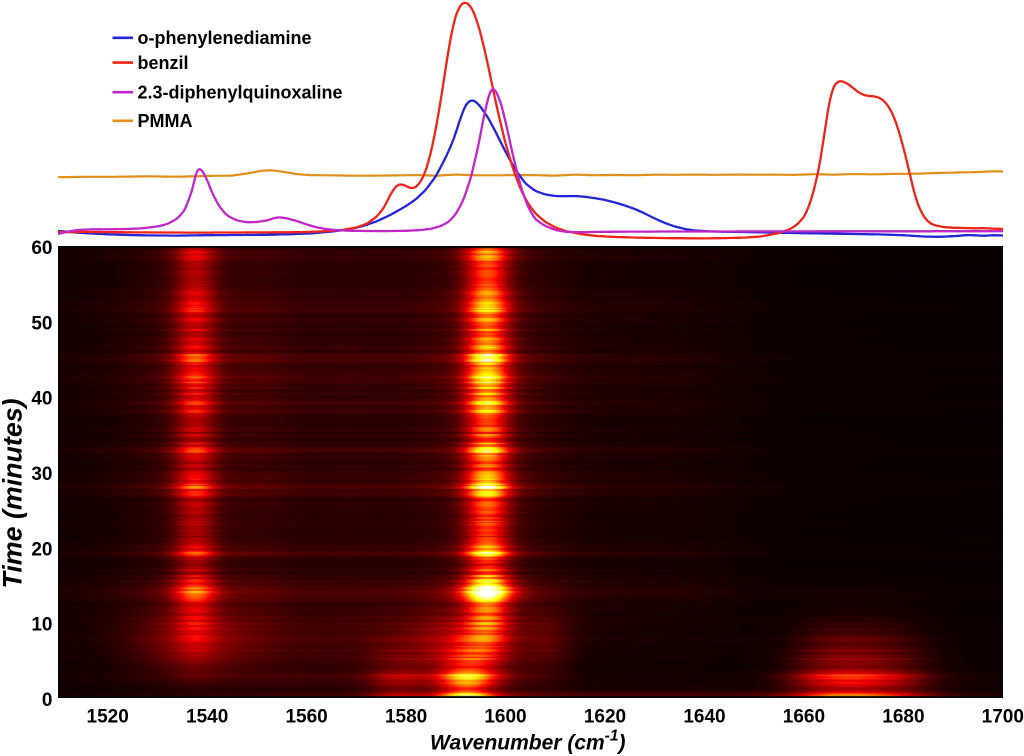  Describe the element at coordinates (41, 625) in the screenshot. I see `svg-text: 10` at that location.